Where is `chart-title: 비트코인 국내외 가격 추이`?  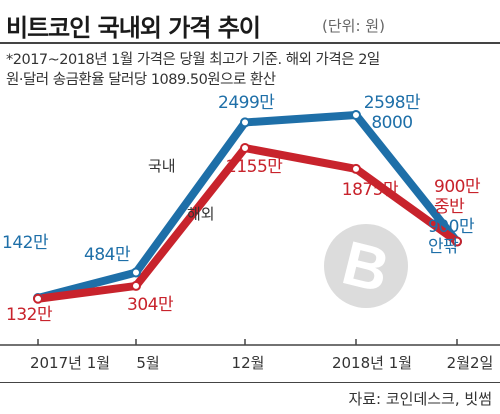
chart-title: 비트코인 국내외 가격 추이 is located at coordinates (133, 28).